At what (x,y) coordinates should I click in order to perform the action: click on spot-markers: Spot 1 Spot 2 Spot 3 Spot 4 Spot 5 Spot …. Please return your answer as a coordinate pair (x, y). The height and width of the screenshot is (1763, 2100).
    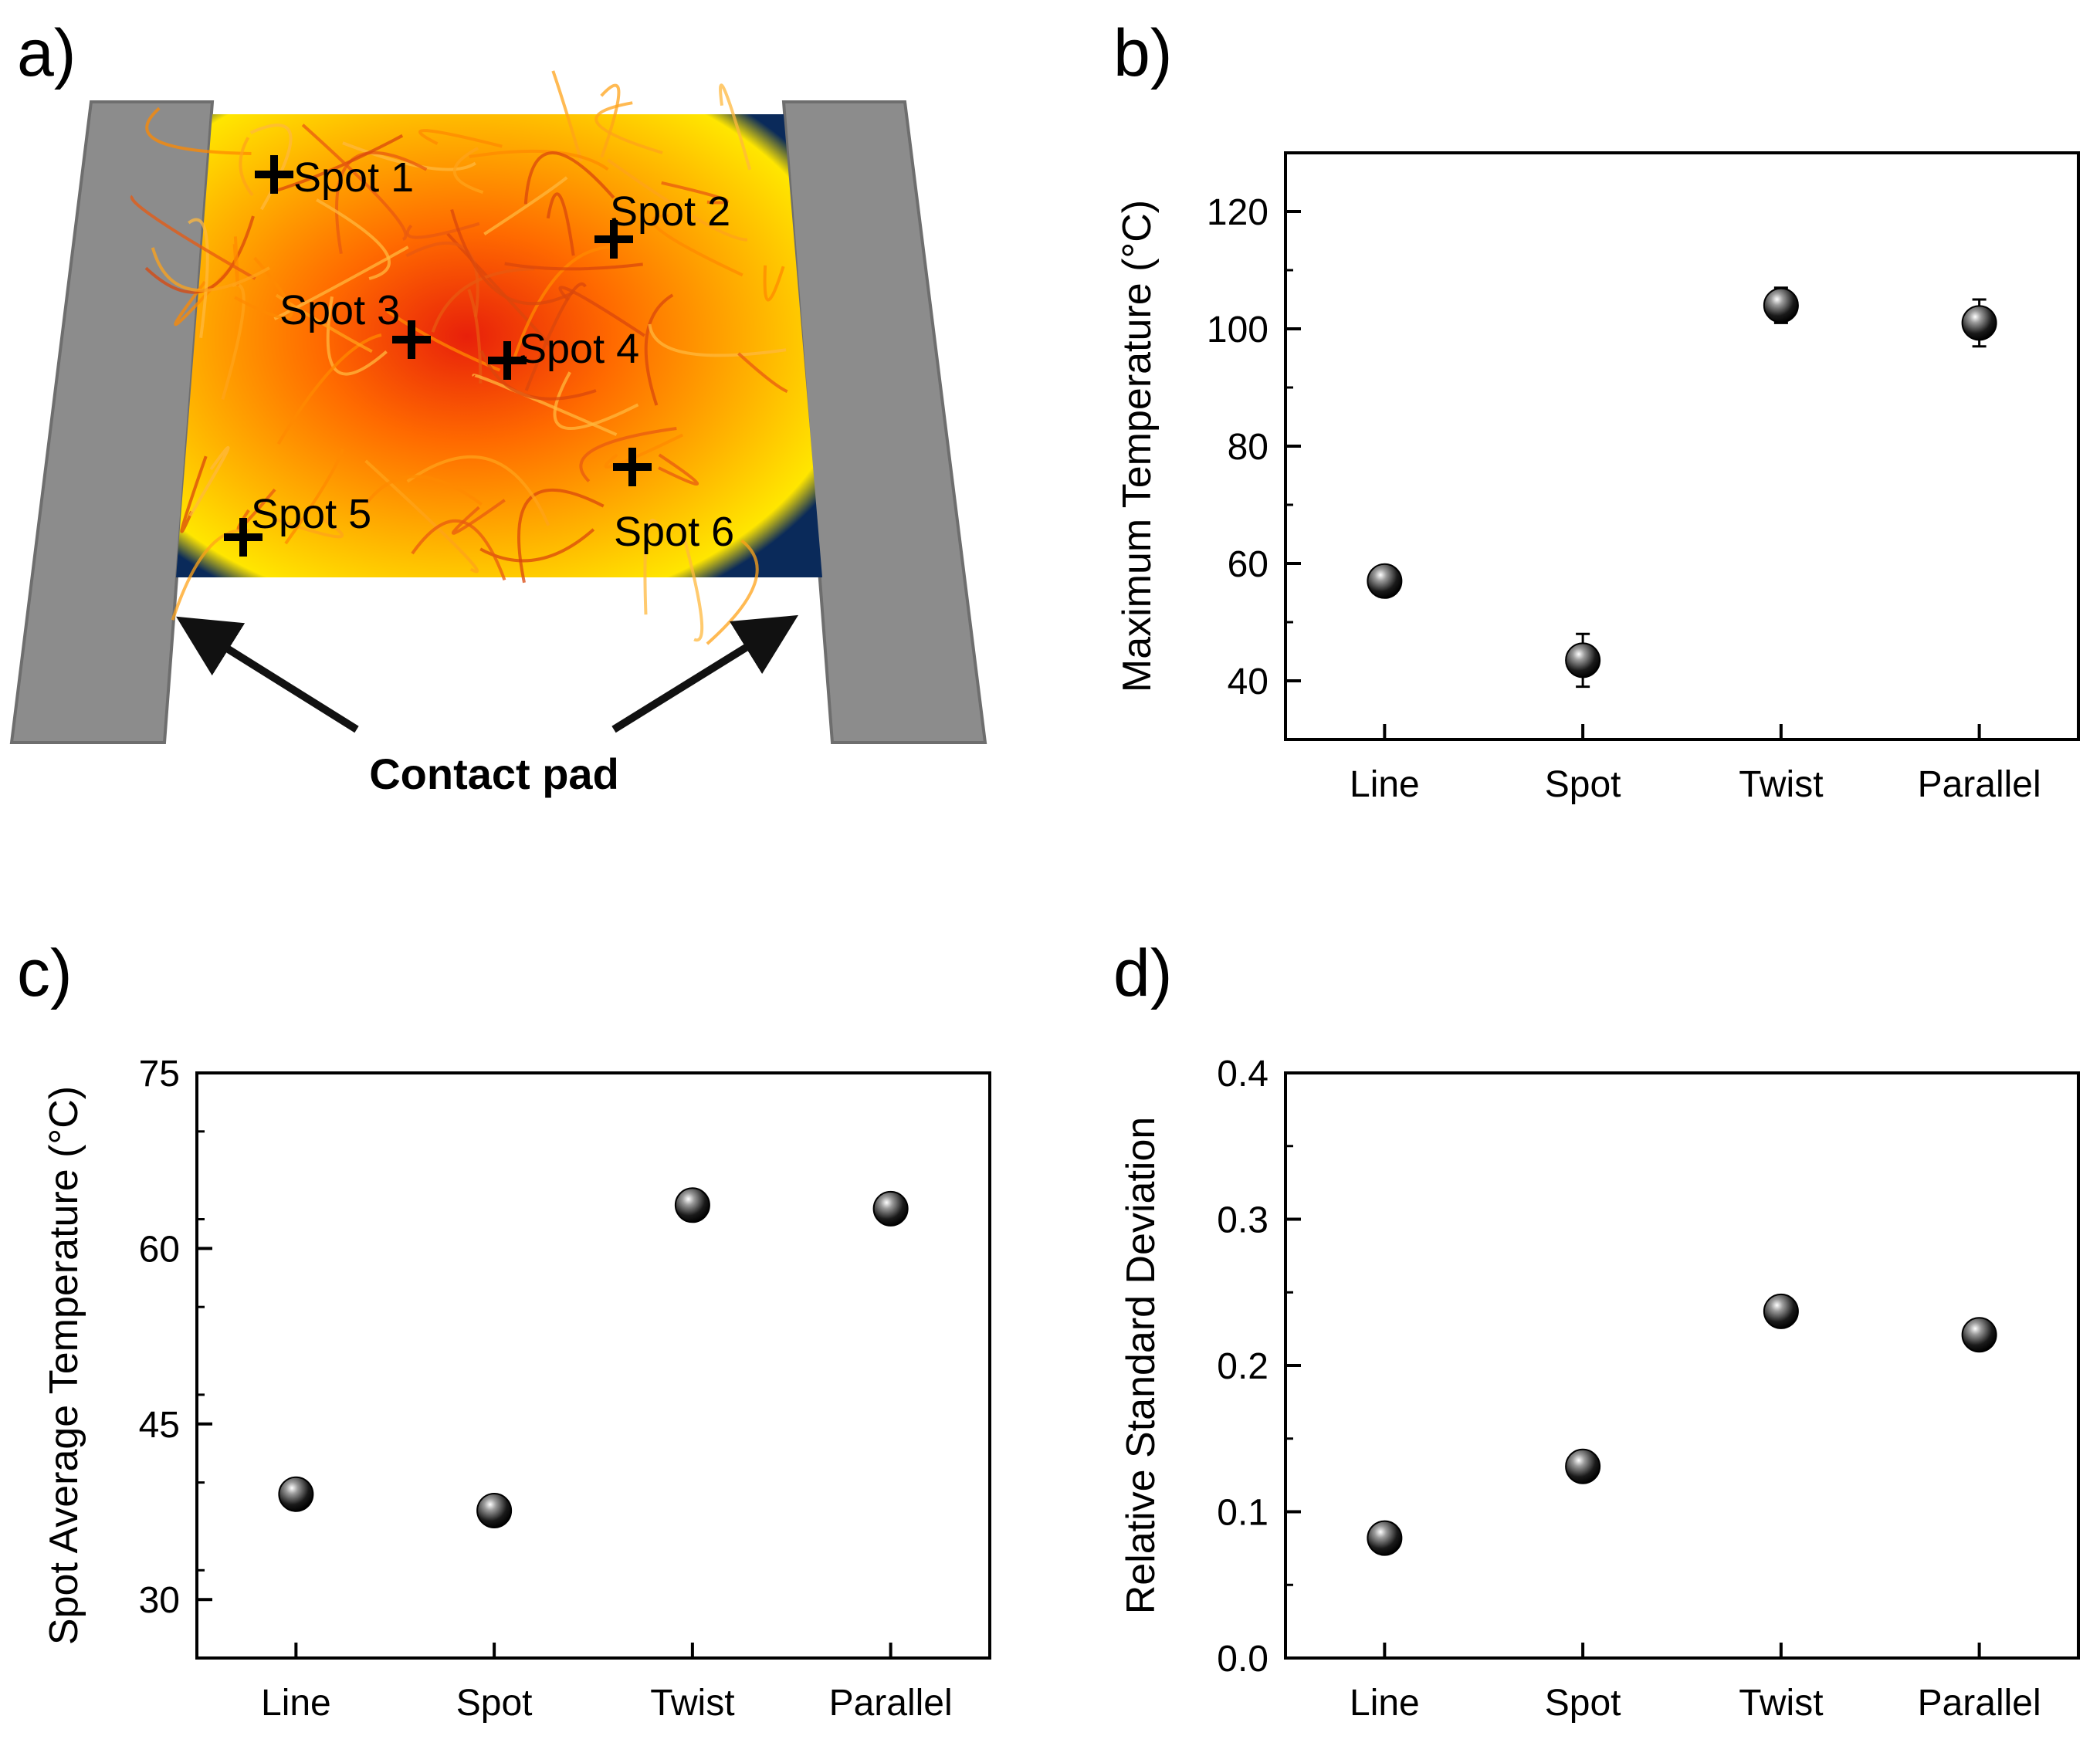
    Looking at the image, I should click on (479, 355).